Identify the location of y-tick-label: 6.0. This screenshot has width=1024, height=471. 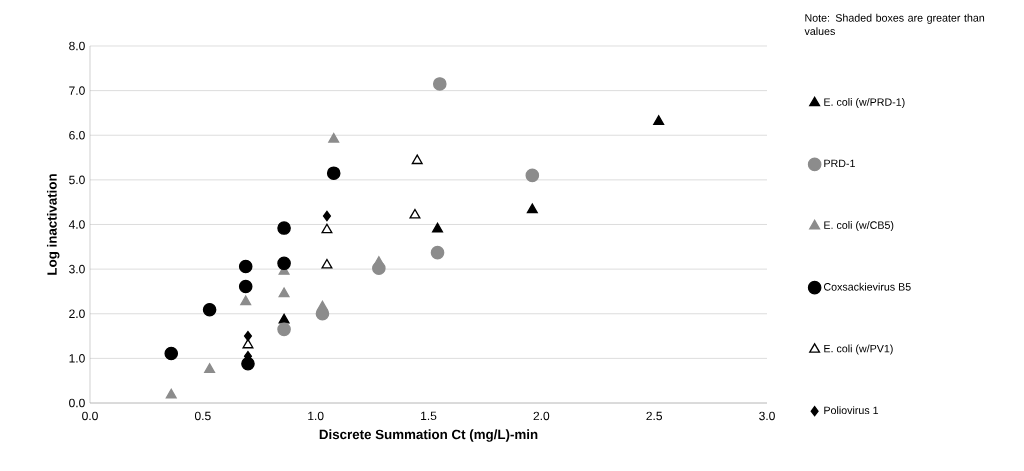
(77, 135).